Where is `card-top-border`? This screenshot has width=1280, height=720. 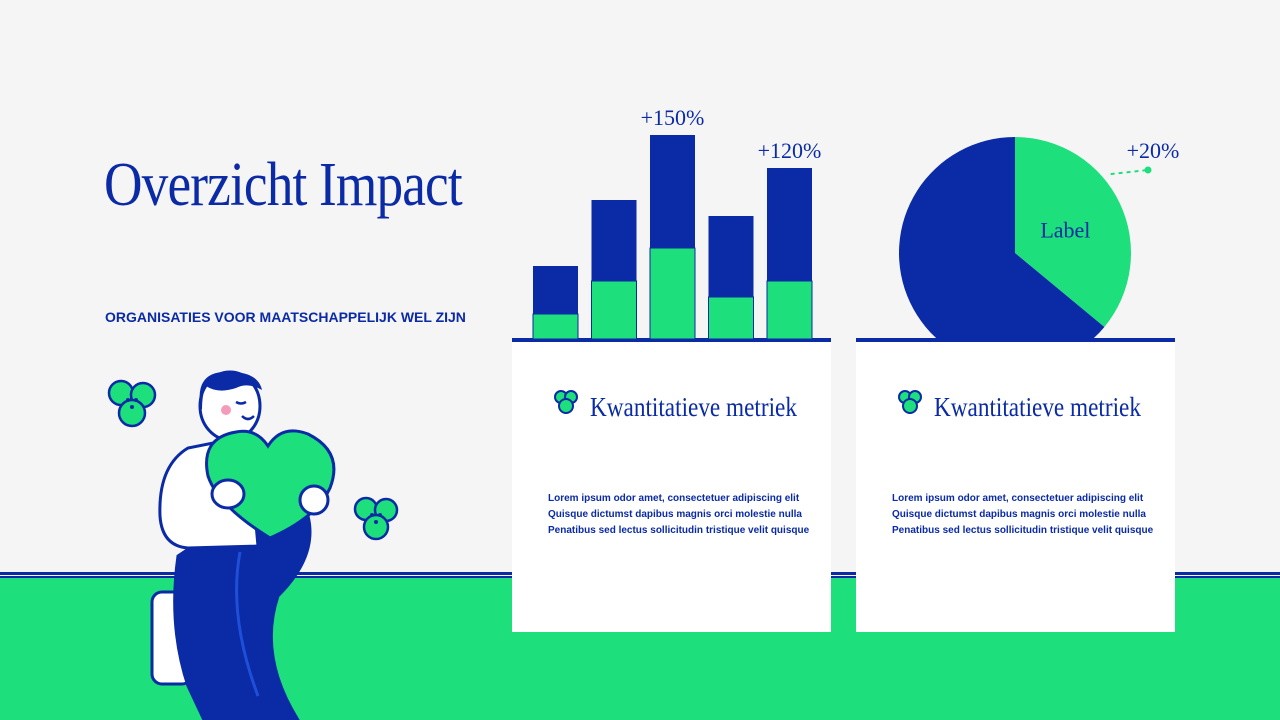
card-top-border is located at coordinates (671, 340).